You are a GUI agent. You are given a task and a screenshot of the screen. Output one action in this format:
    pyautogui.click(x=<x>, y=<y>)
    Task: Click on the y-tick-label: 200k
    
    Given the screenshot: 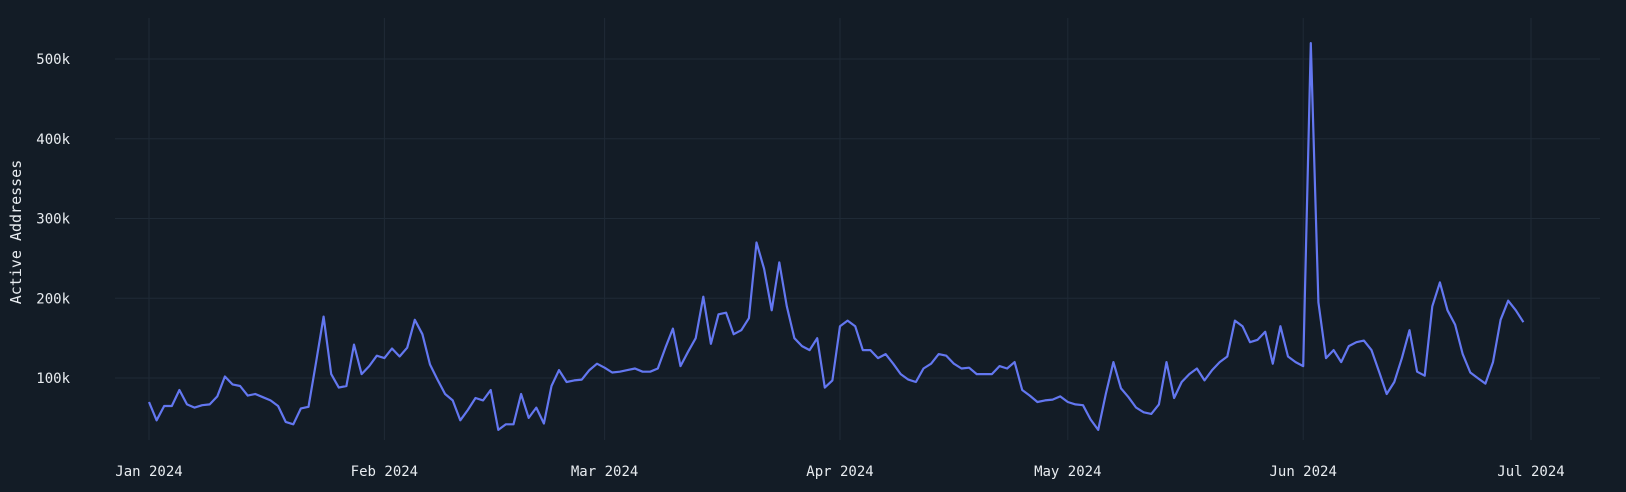 What is the action you would take?
    pyautogui.click(x=53, y=299)
    